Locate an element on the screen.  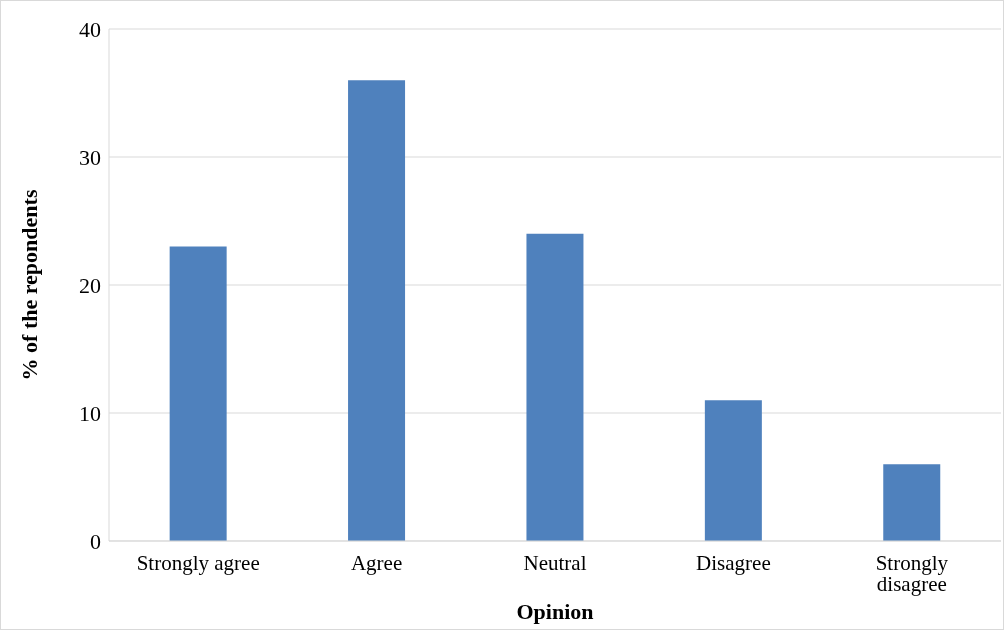
y-tick-label: 20 is located at coordinates (90, 285).